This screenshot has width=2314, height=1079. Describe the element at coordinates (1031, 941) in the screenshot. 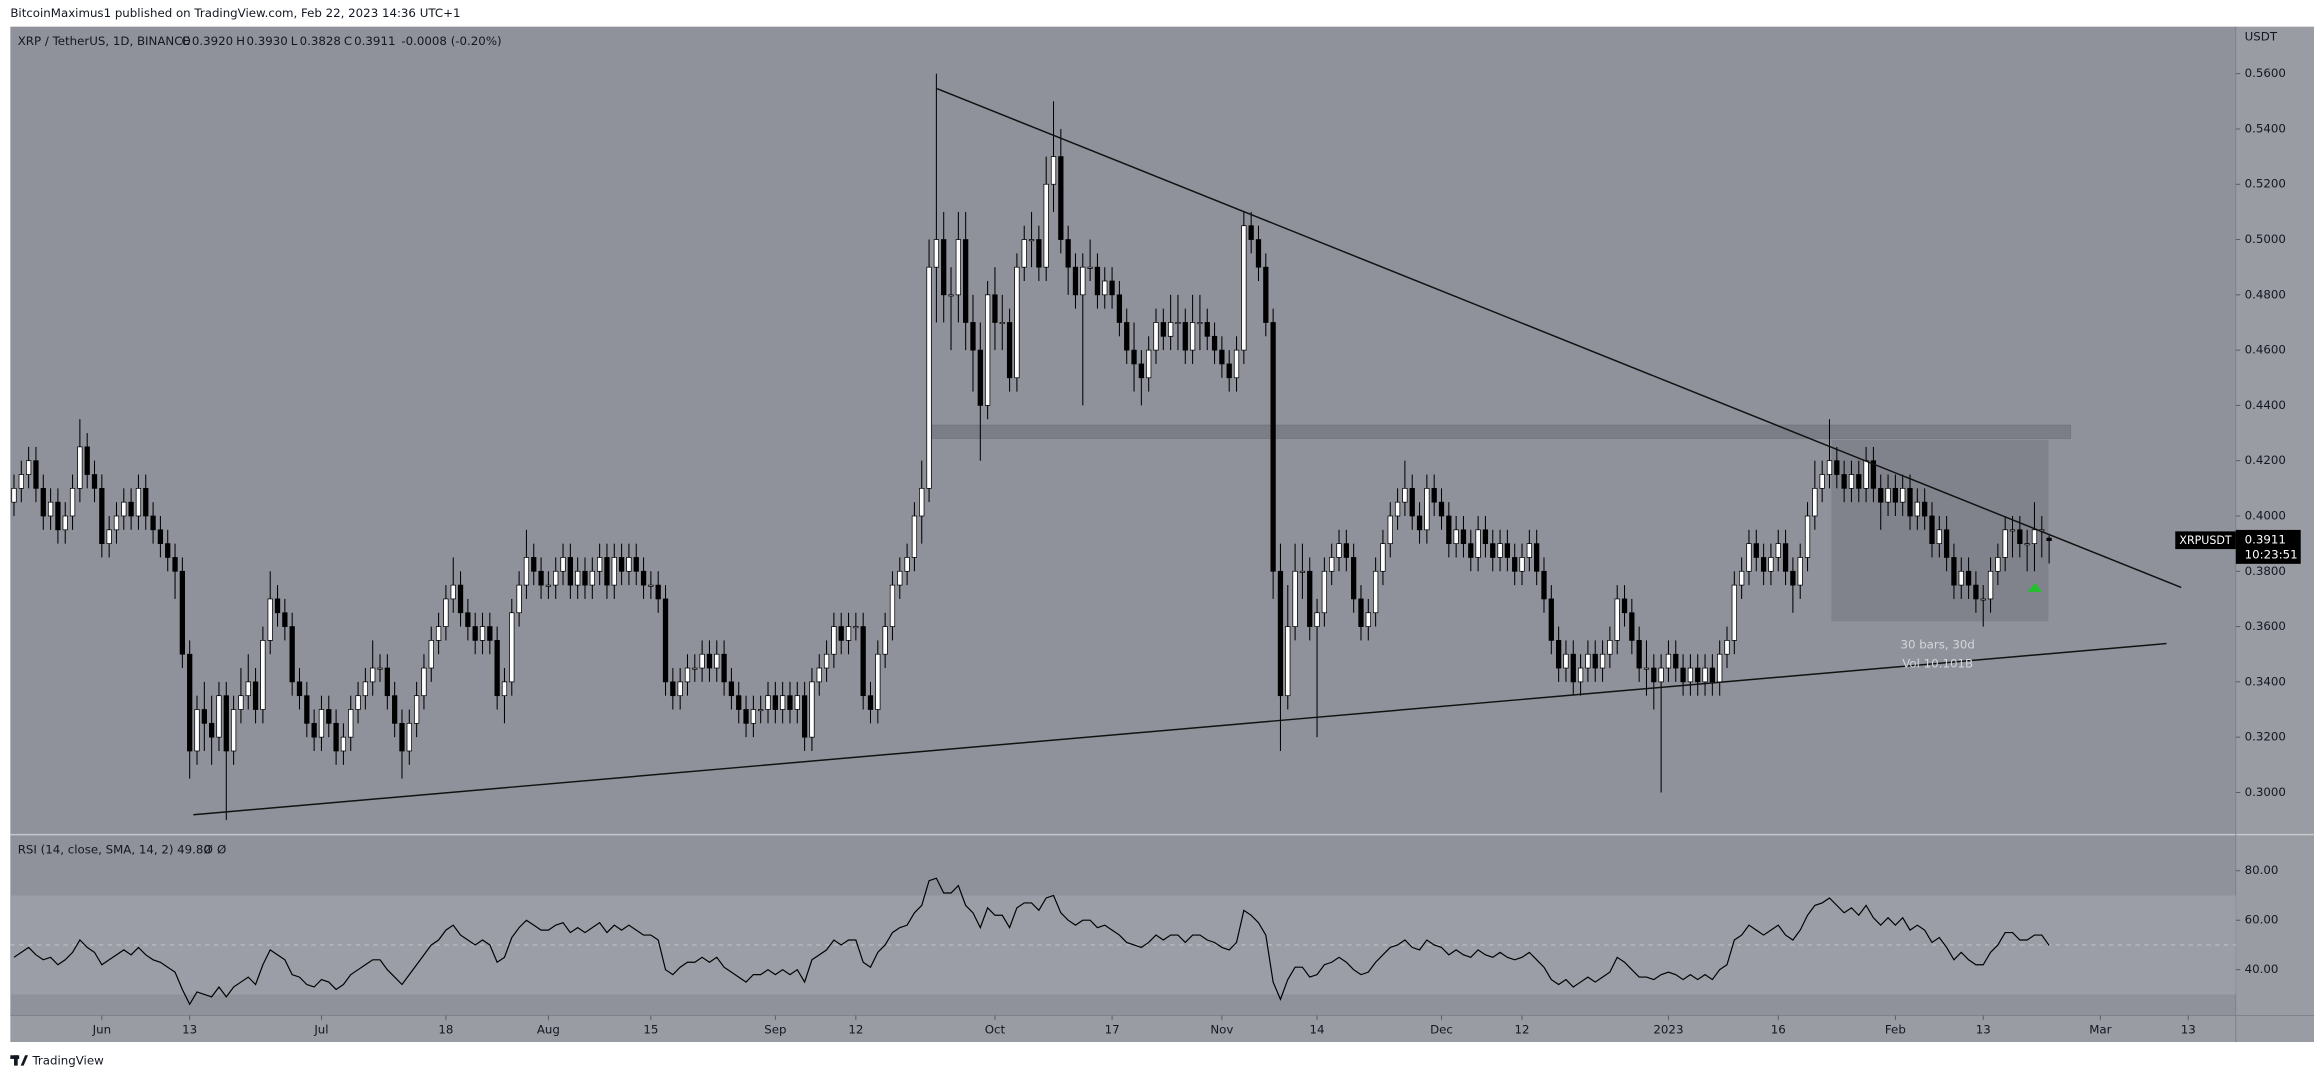

I see `rsi-line` at that location.